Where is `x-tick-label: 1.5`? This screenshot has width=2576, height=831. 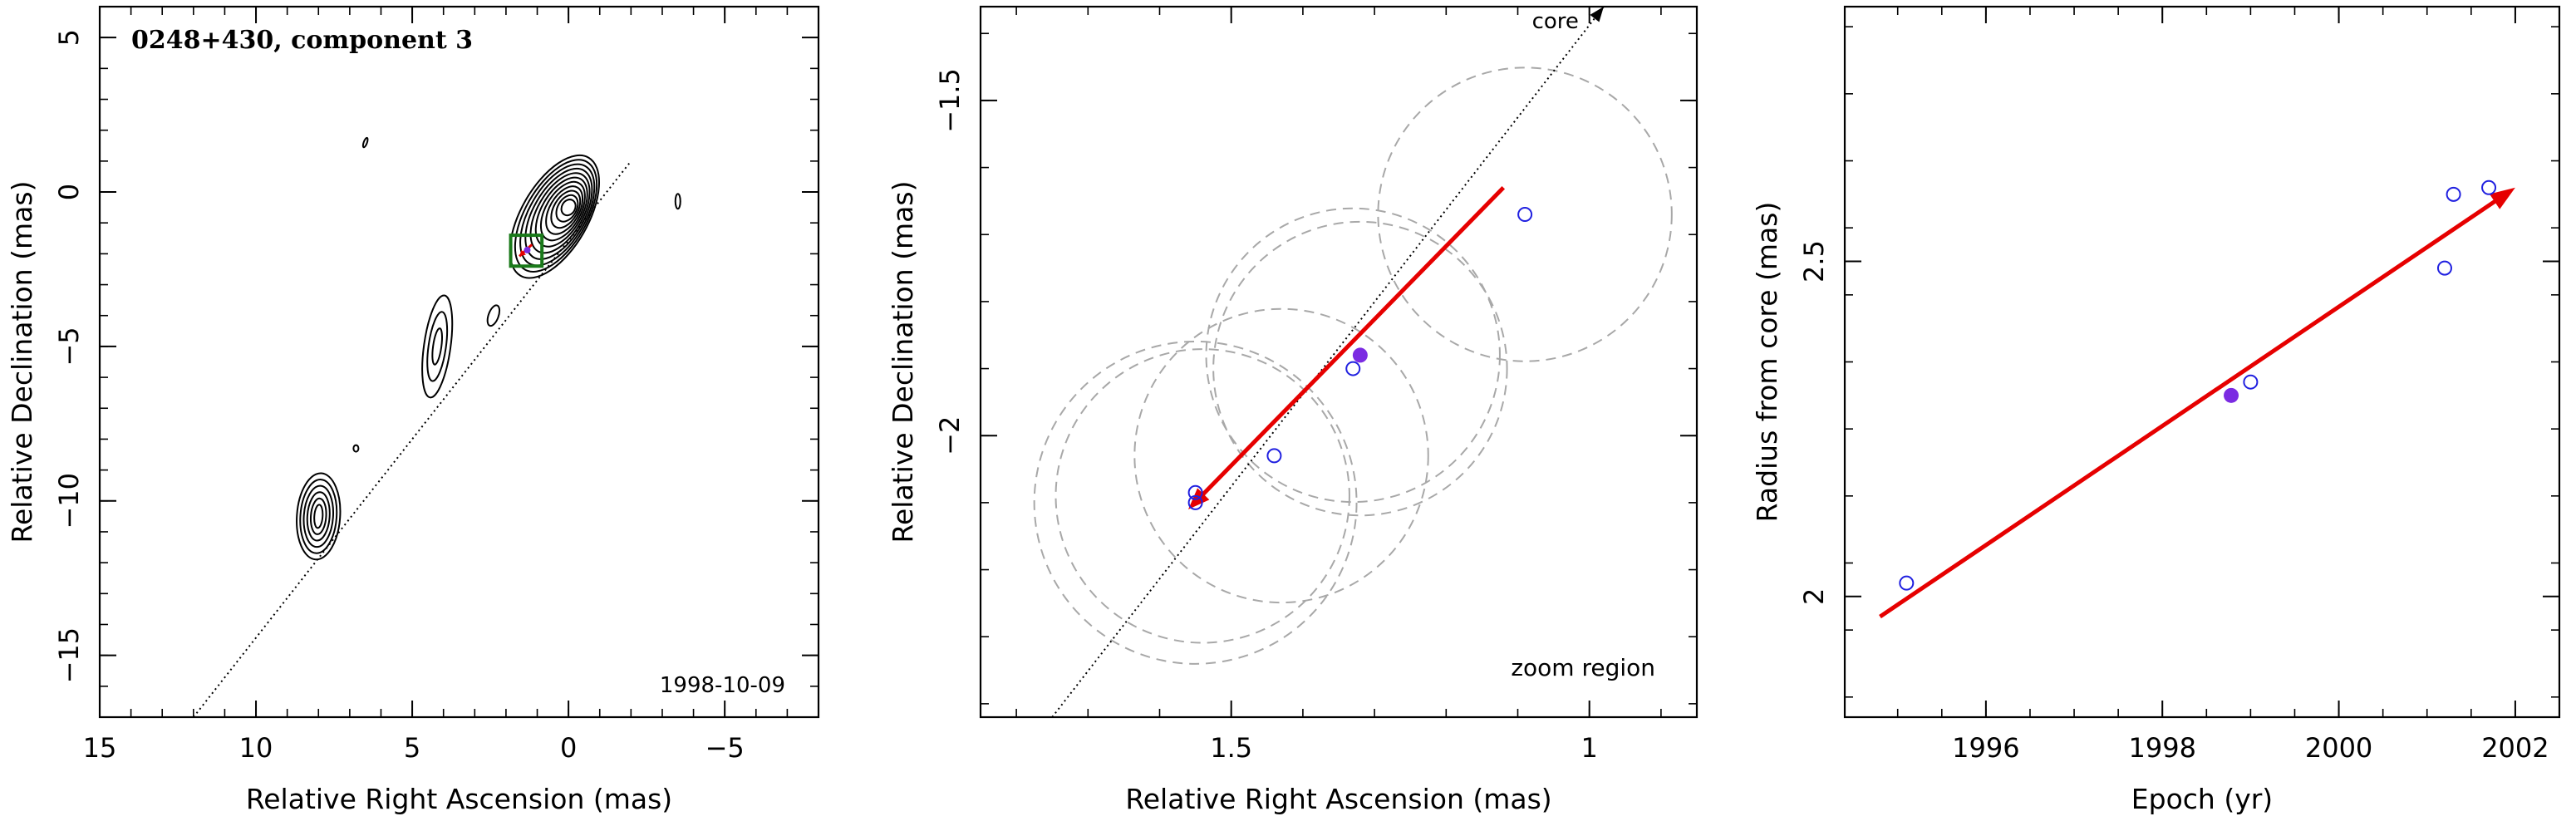 x-tick-label: 1.5 is located at coordinates (1231, 748).